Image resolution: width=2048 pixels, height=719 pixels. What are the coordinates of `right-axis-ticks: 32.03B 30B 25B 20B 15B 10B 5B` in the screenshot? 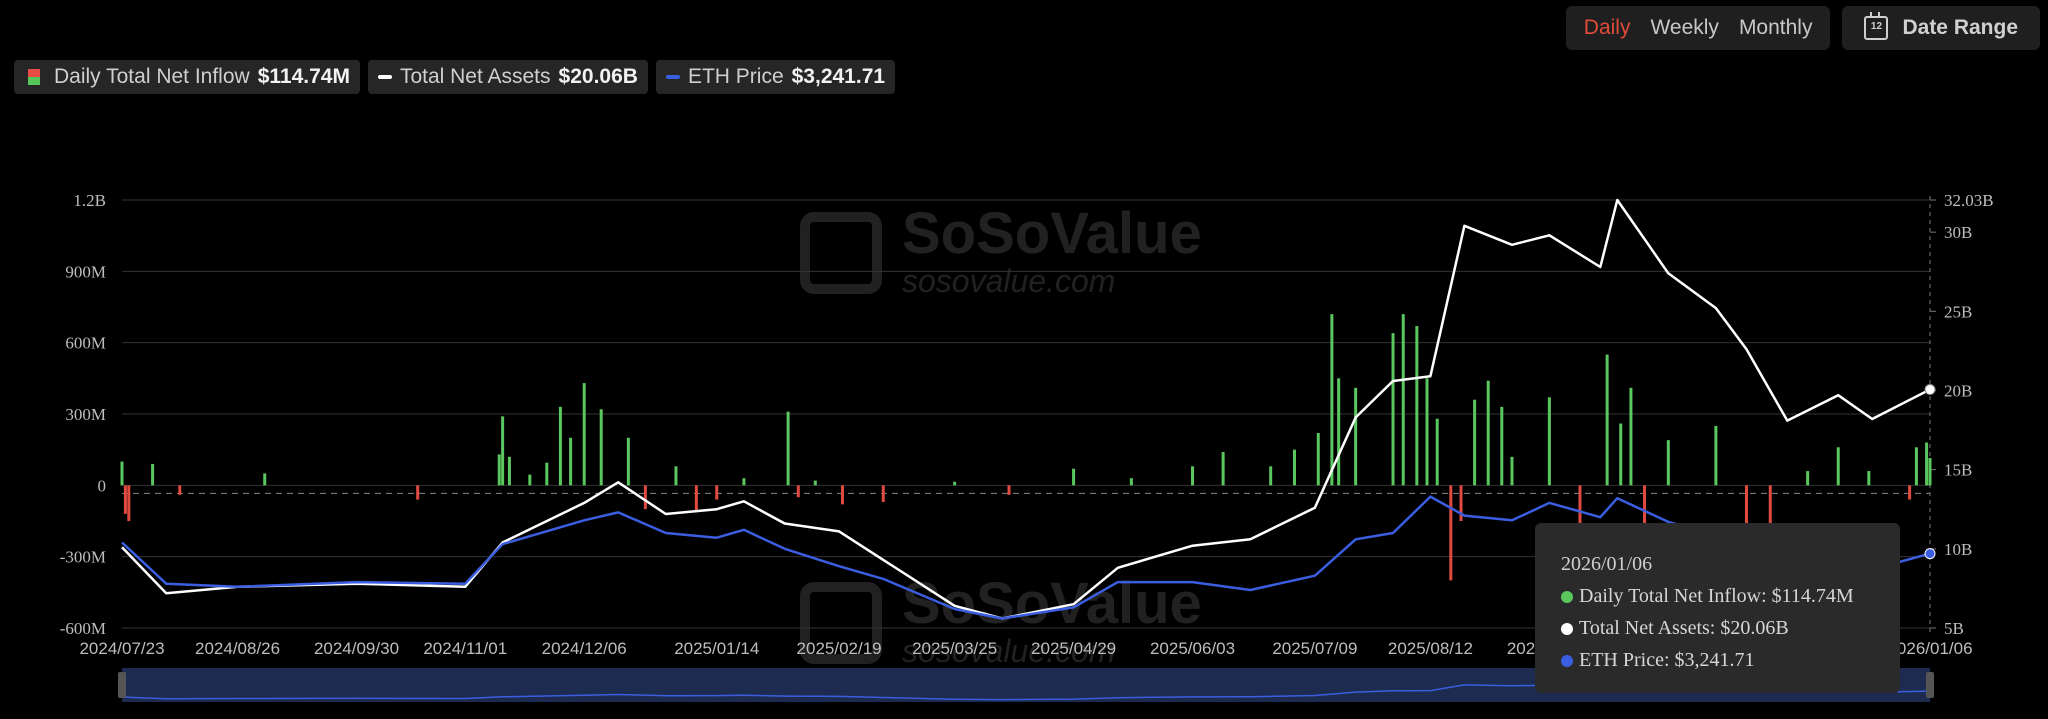 It's located at (1962, 414).